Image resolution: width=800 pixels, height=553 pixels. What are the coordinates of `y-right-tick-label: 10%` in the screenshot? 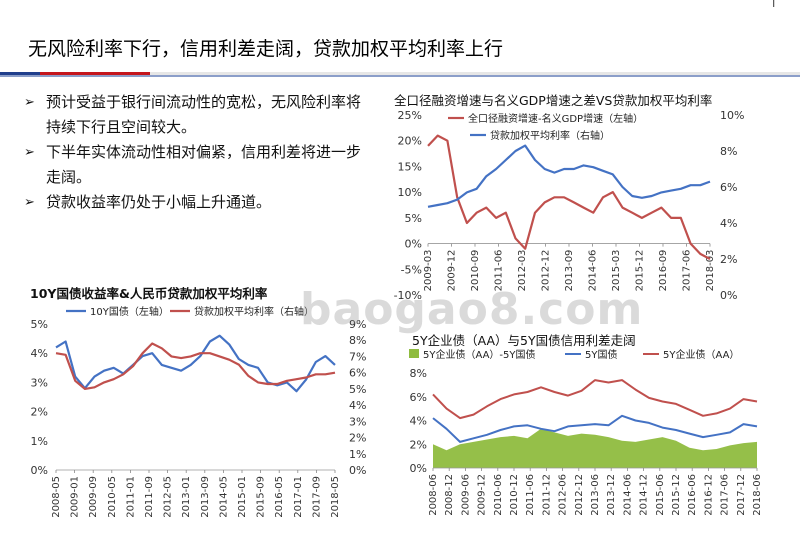 It's located at (732, 115).